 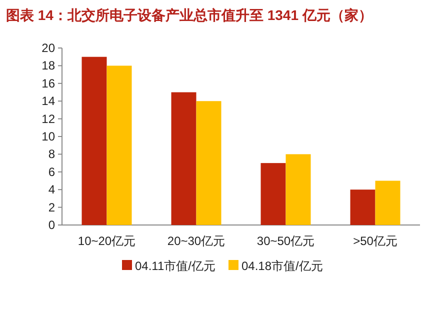 I want to click on xtick: >50亿元, so click(x=375, y=241).